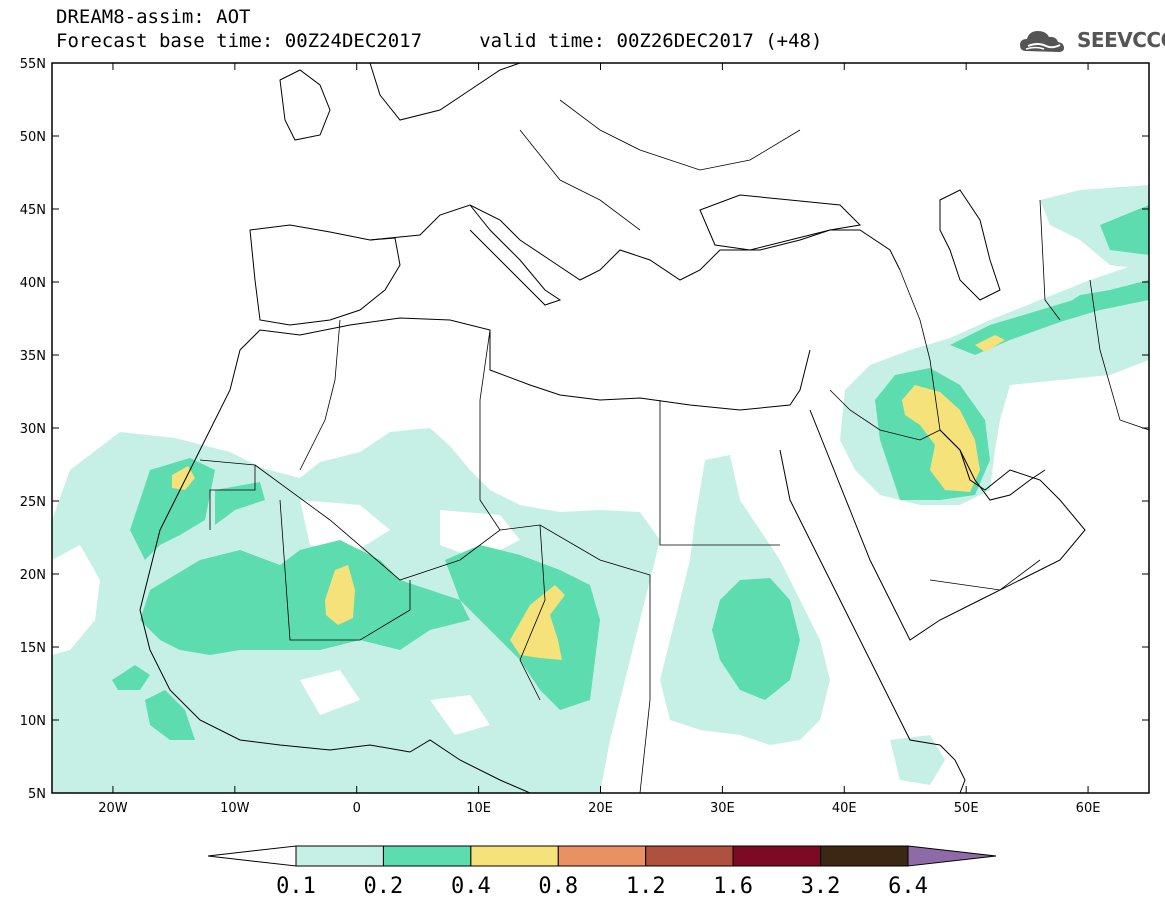  What do you see at coordinates (821, 886) in the screenshot?
I see `colorbar-label: 3.2` at bounding box center [821, 886].